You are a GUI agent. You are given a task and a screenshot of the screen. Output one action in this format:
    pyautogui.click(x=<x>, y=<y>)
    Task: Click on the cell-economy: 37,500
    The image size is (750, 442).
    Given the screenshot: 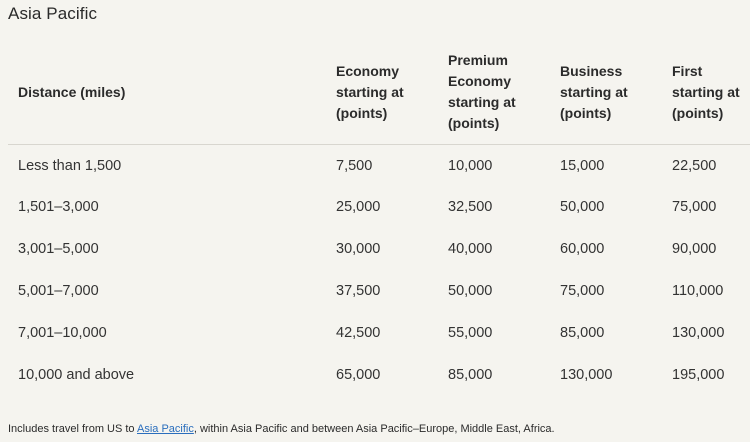 What is the action you would take?
    pyautogui.click(x=358, y=291)
    